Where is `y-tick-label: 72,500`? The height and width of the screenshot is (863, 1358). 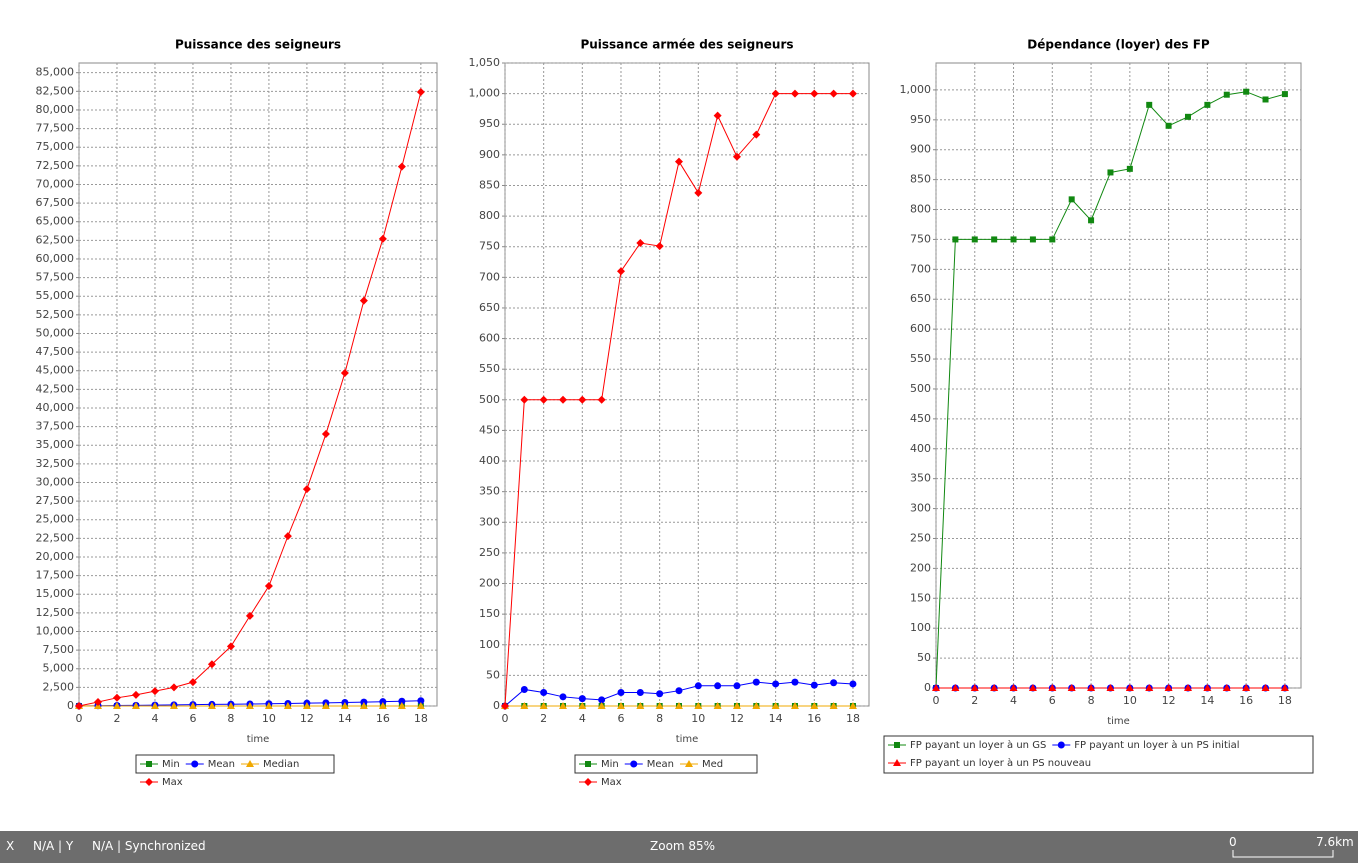
y-tick-label: 72,500 is located at coordinates (55, 165).